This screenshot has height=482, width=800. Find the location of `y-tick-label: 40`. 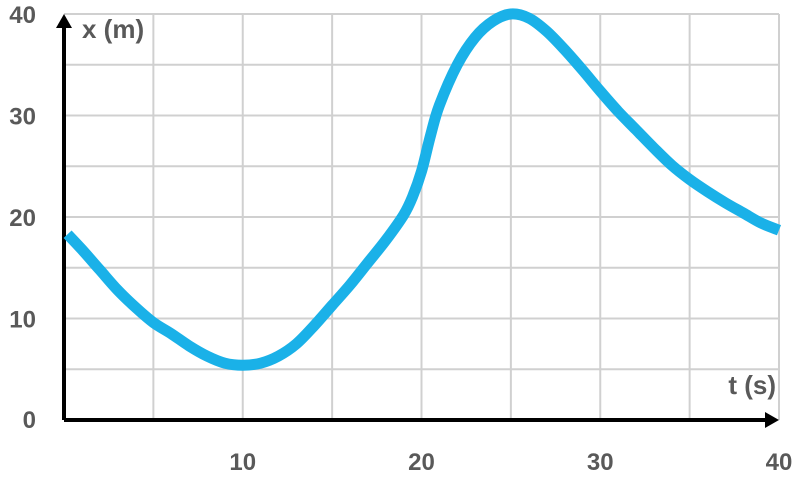

y-tick-label: 40 is located at coordinates (22, 15).